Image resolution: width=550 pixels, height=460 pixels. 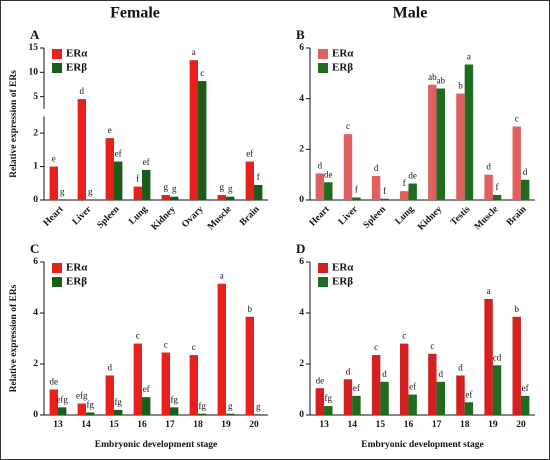 I want to click on x-axis-label: Embryonic development stage, so click(x=156, y=445).